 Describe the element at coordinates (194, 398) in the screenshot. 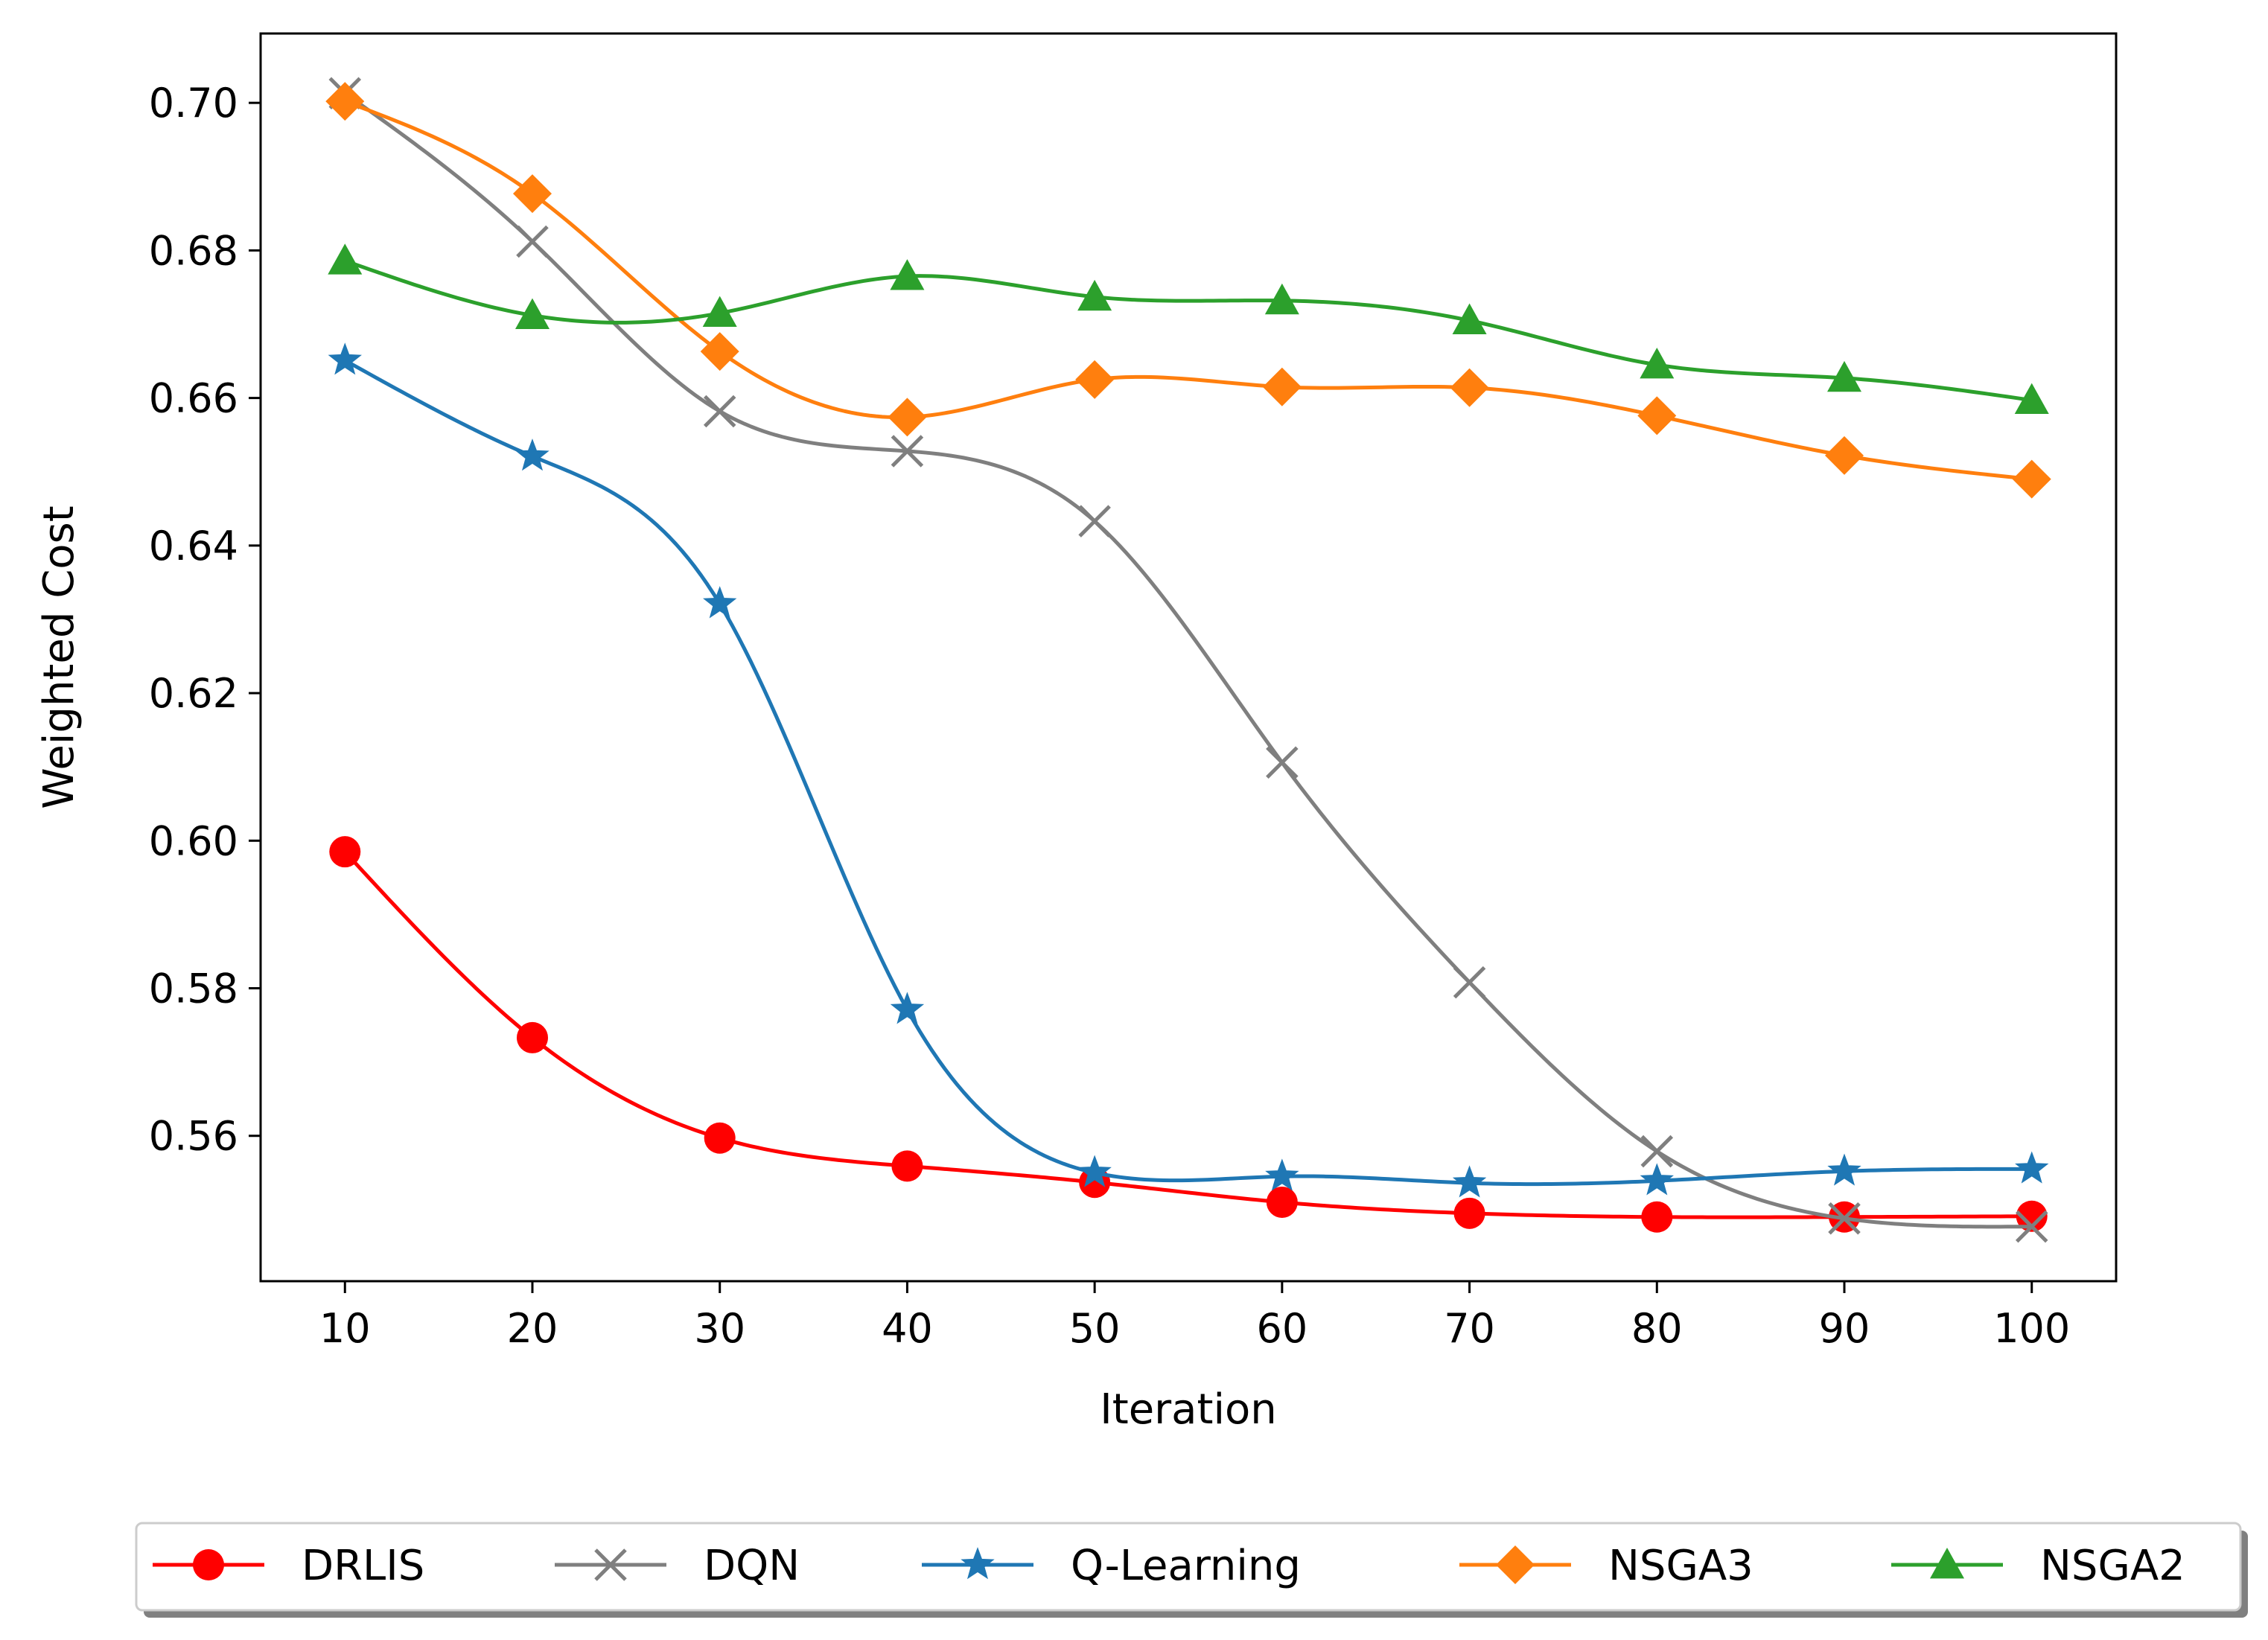

I see `y-tick-label: 0.66` at that location.